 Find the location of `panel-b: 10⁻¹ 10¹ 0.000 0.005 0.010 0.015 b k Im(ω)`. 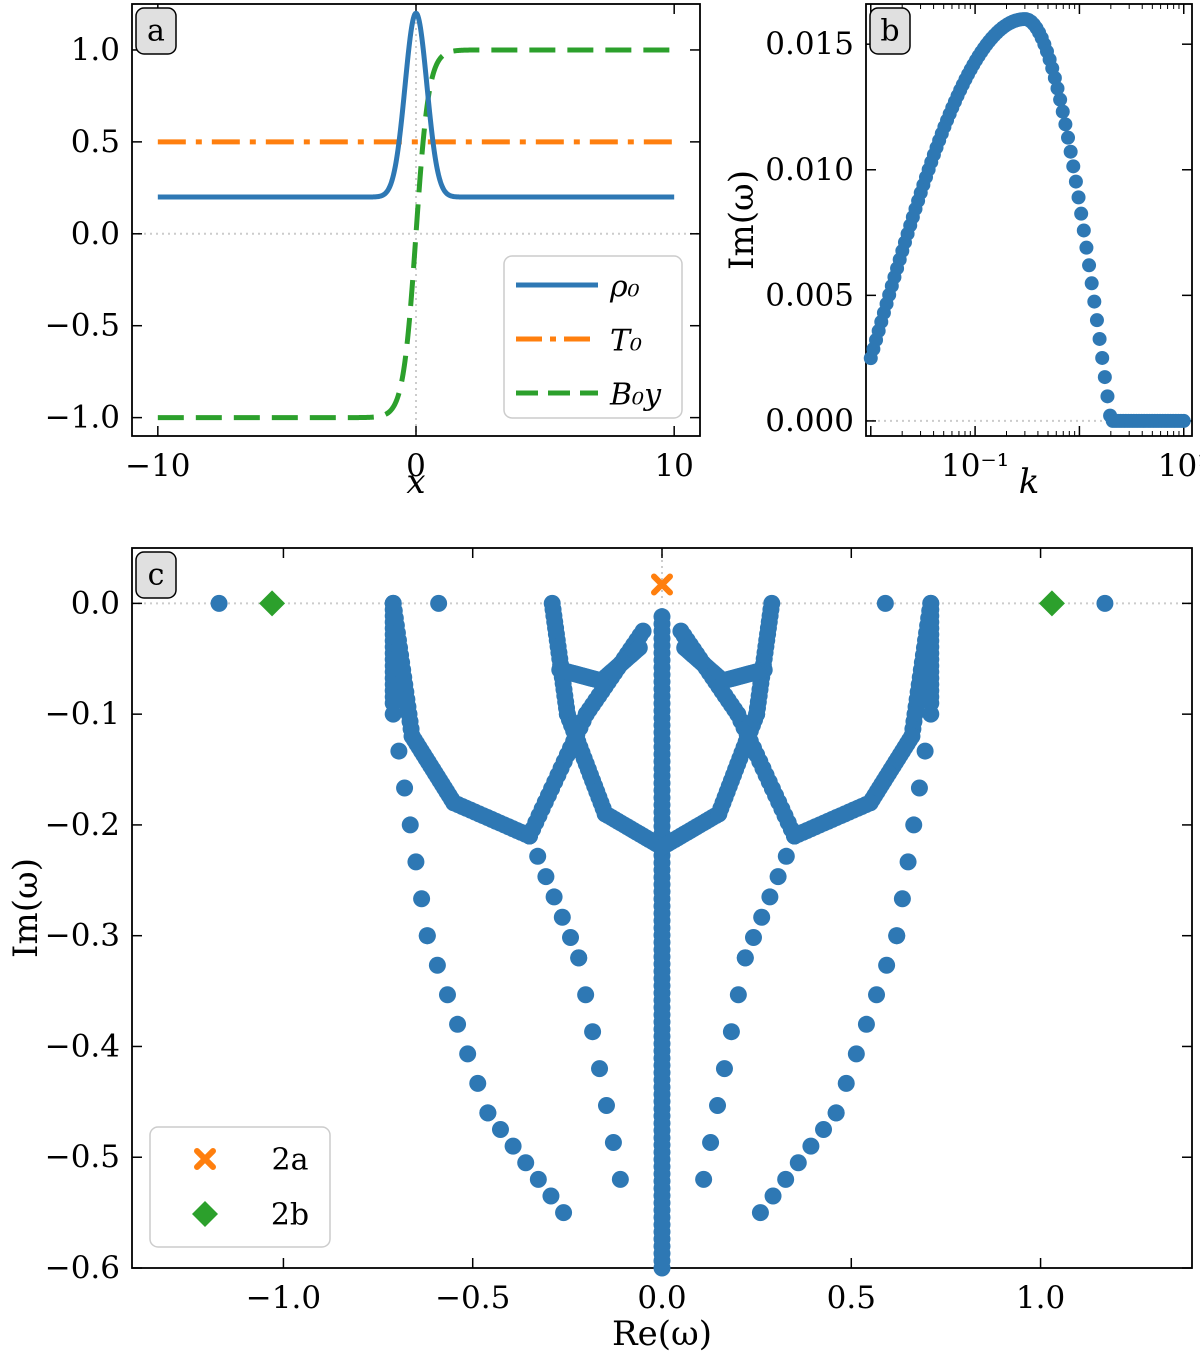

panel-b: 10⁻¹ 10¹ 0.000 0.005 0.010 0.015 b k Im(ω) is located at coordinates (961, 252).